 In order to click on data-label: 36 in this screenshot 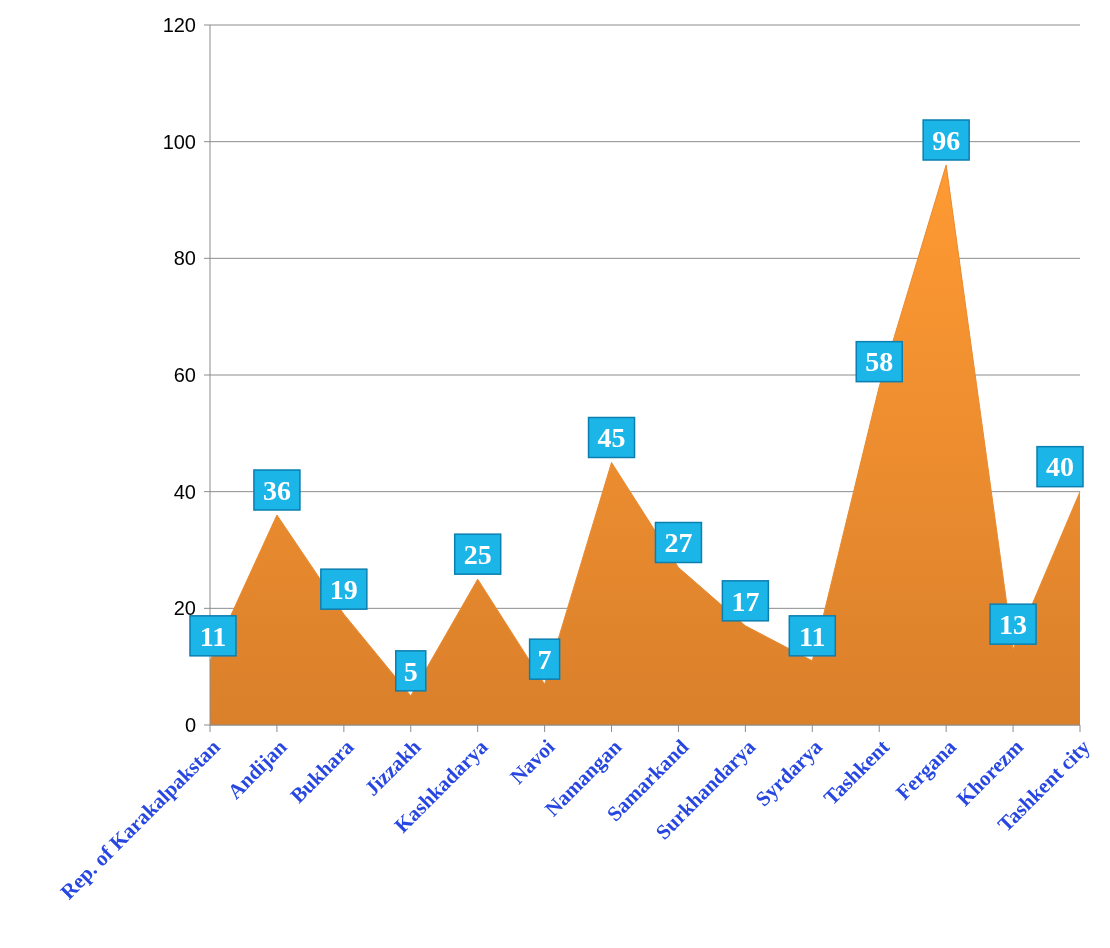, I will do `click(276, 490)`.